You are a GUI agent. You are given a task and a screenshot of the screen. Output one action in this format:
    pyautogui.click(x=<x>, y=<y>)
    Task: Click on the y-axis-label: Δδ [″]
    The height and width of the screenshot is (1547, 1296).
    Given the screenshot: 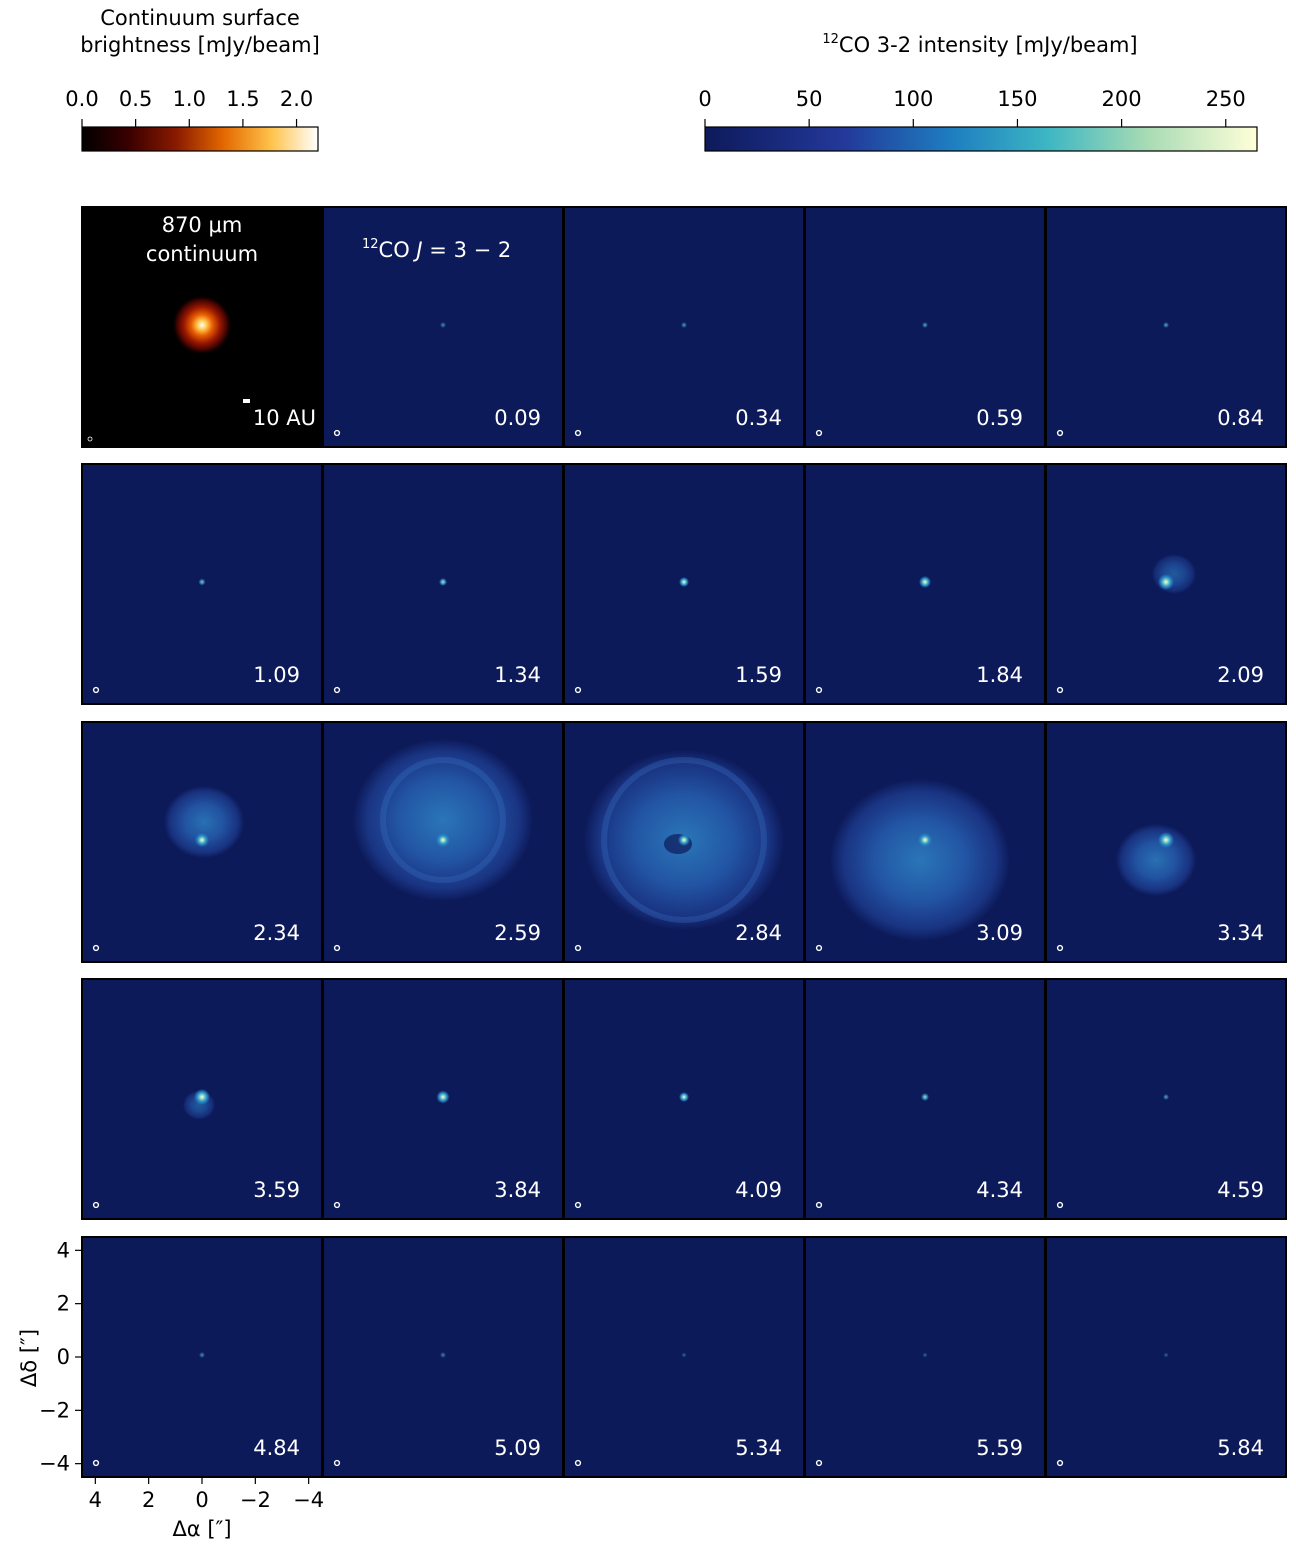 What is the action you would take?
    pyautogui.click(x=29, y=1358)
    